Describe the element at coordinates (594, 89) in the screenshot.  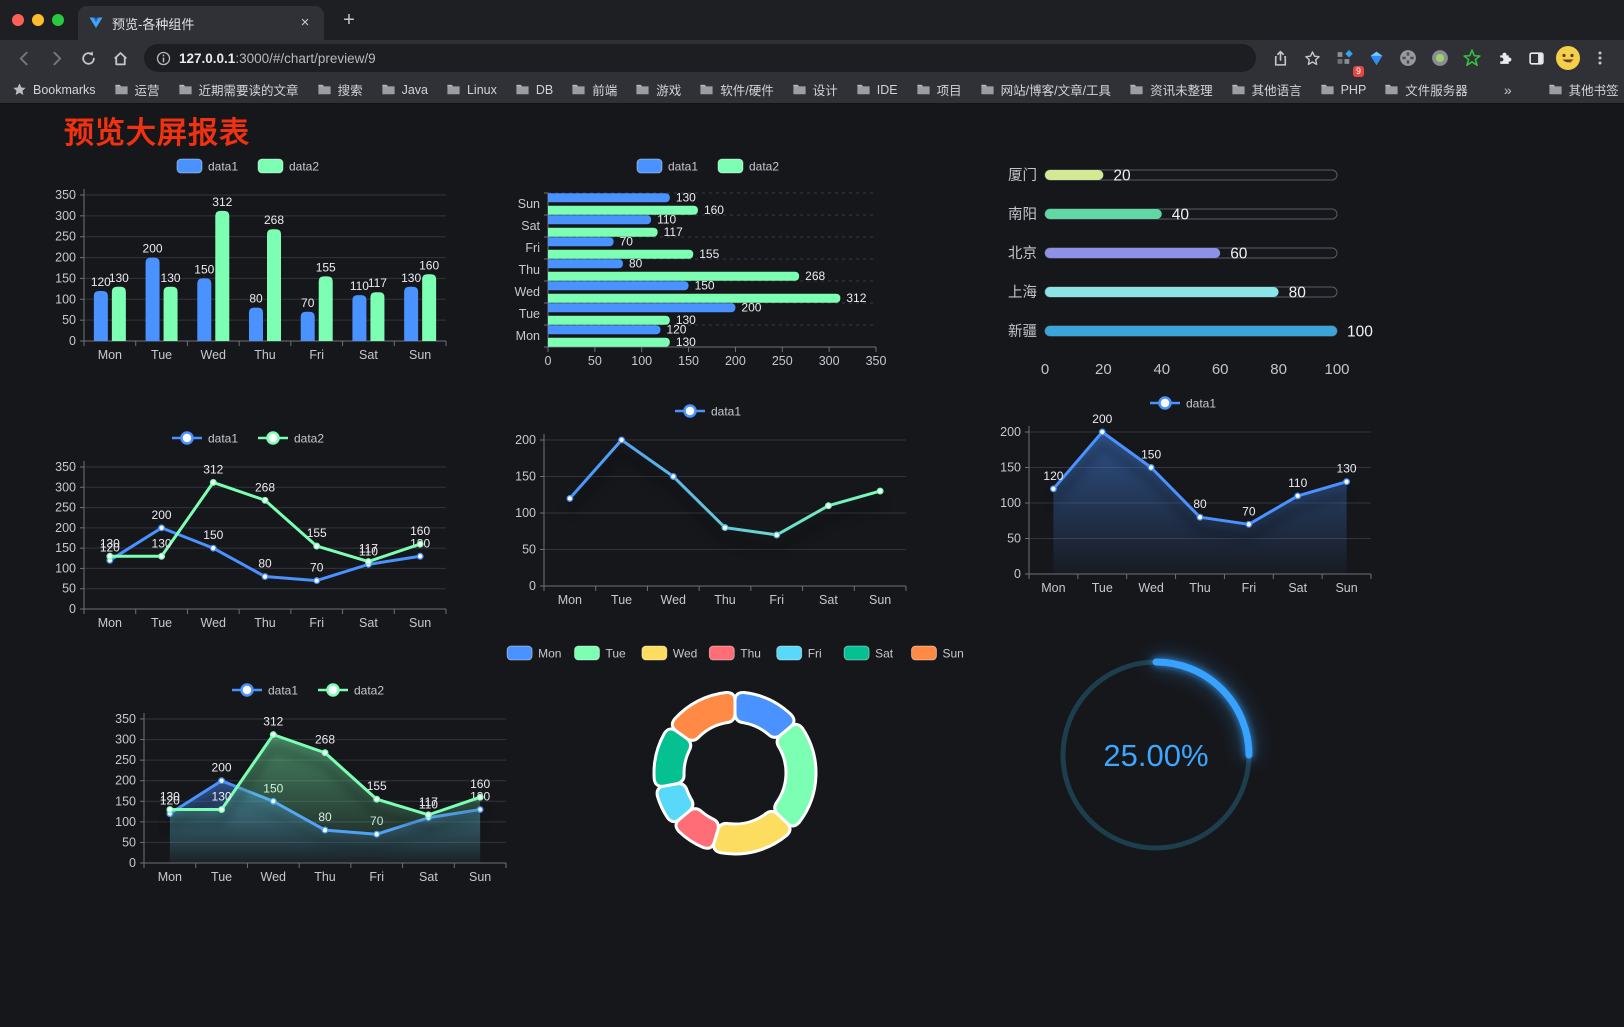
I see `bookmark-item: 前端` at that location.